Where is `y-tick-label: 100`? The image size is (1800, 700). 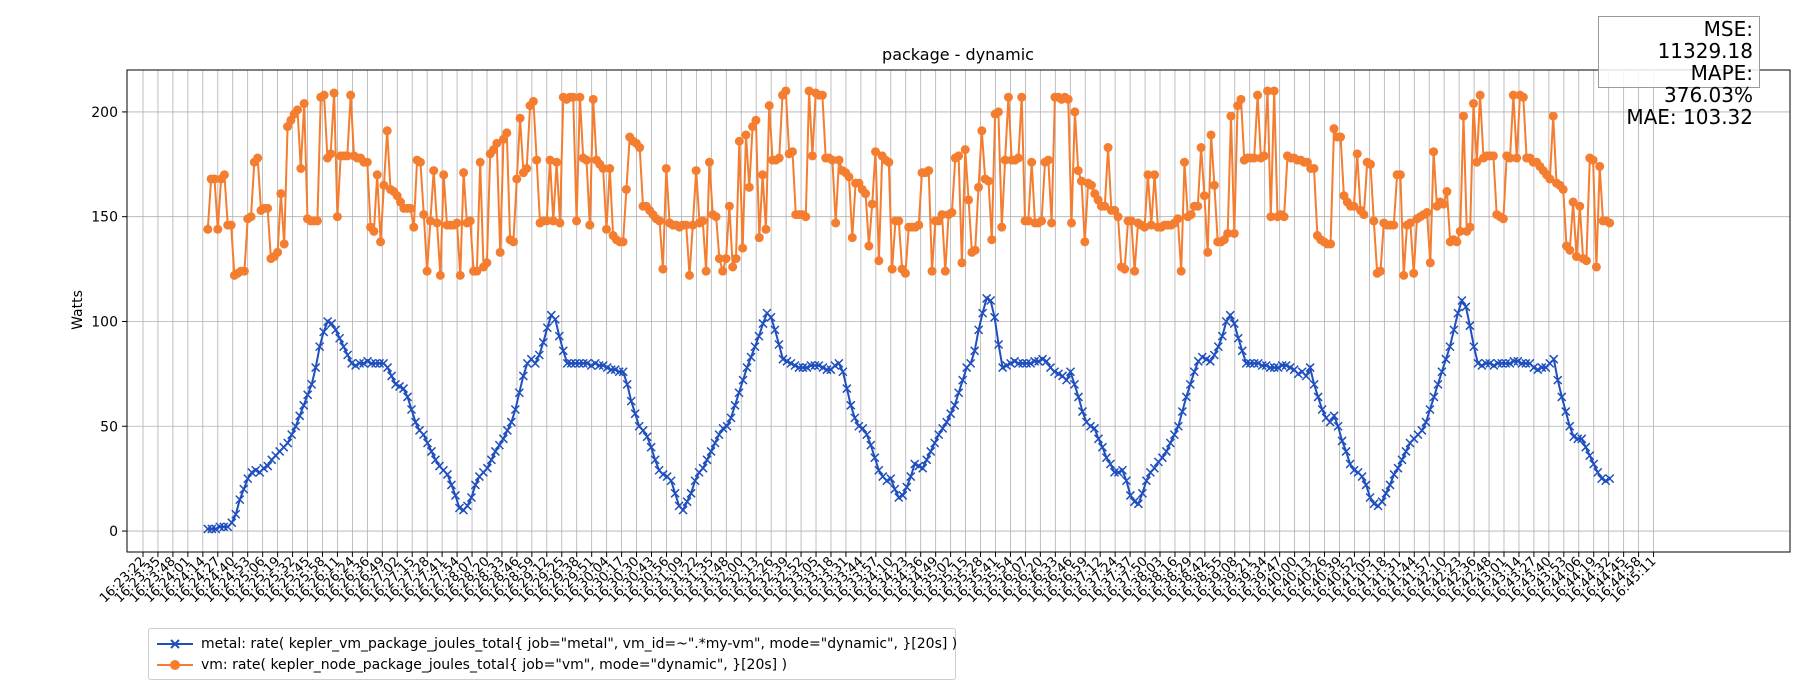 y-tick-label: 100 is located at coordinates (104, 322).